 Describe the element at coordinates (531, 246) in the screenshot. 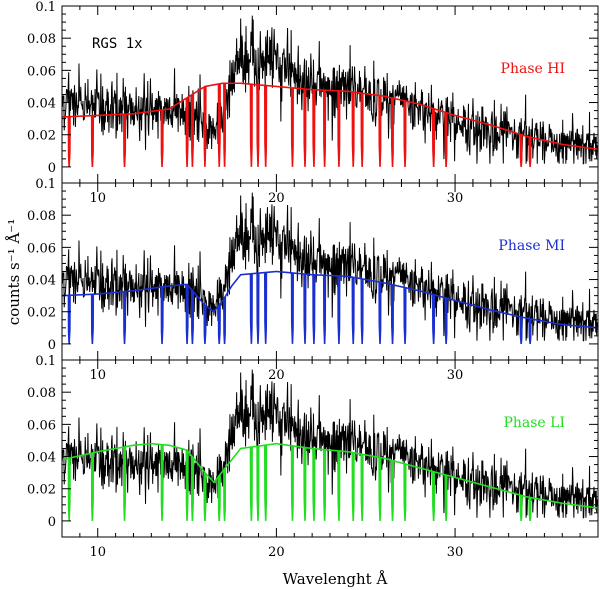

I see `phase-label: Phase MI` at that location.